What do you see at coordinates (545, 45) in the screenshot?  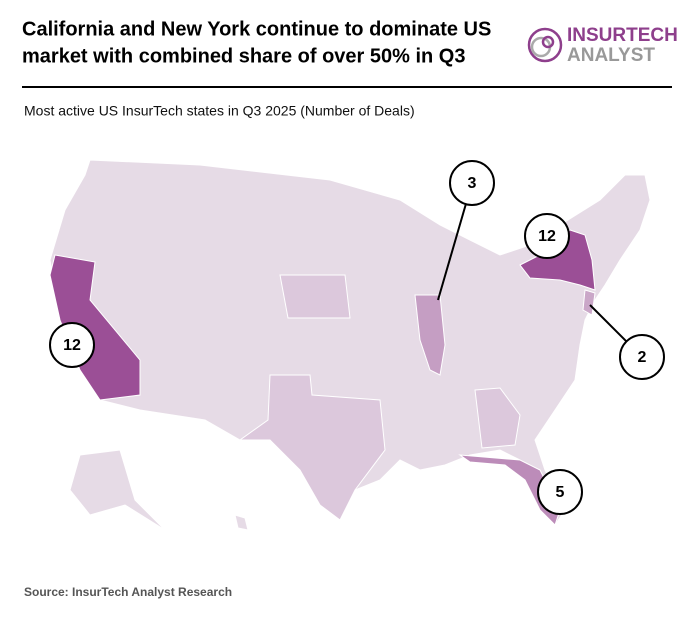 I see `logo-icon` at bounding box center [545, 45].